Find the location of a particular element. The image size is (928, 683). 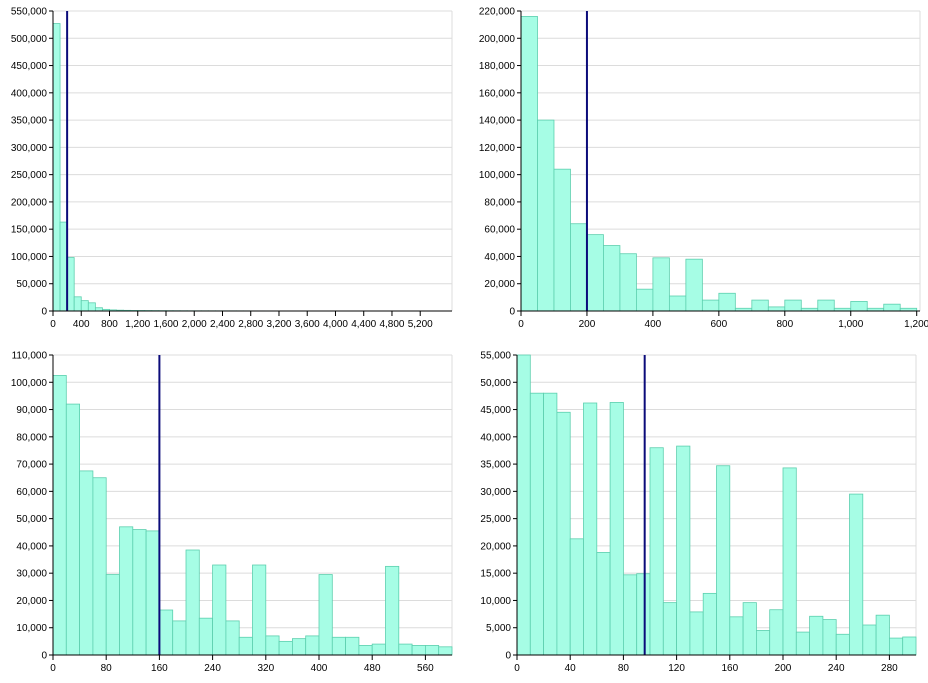

x-tick-label: 0 is located at coordinates (53, 668).